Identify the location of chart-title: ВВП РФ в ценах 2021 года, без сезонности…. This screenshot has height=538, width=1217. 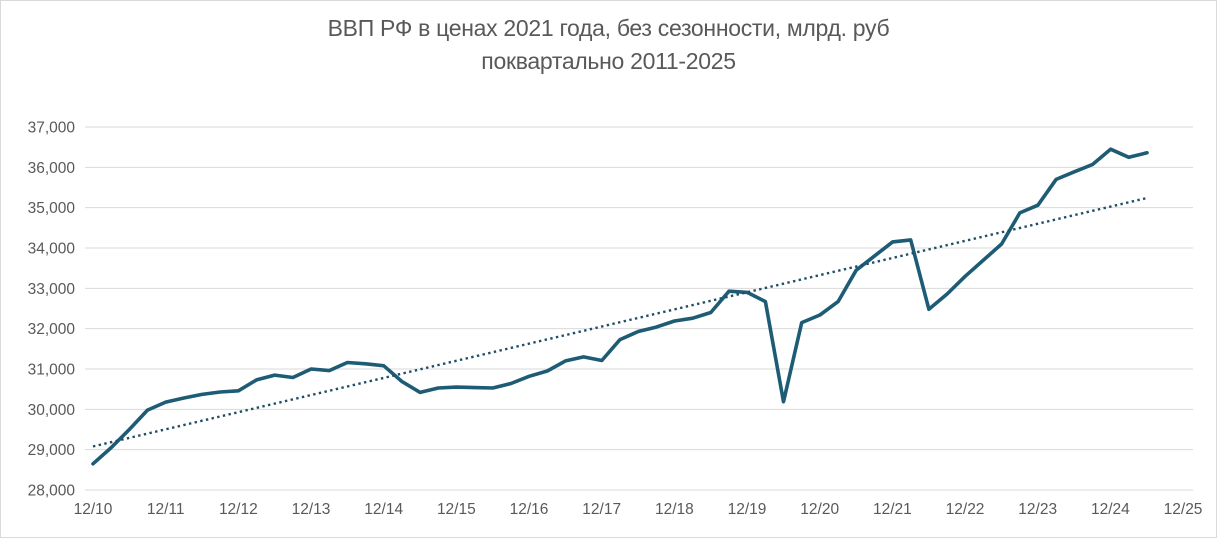
(608, 45).